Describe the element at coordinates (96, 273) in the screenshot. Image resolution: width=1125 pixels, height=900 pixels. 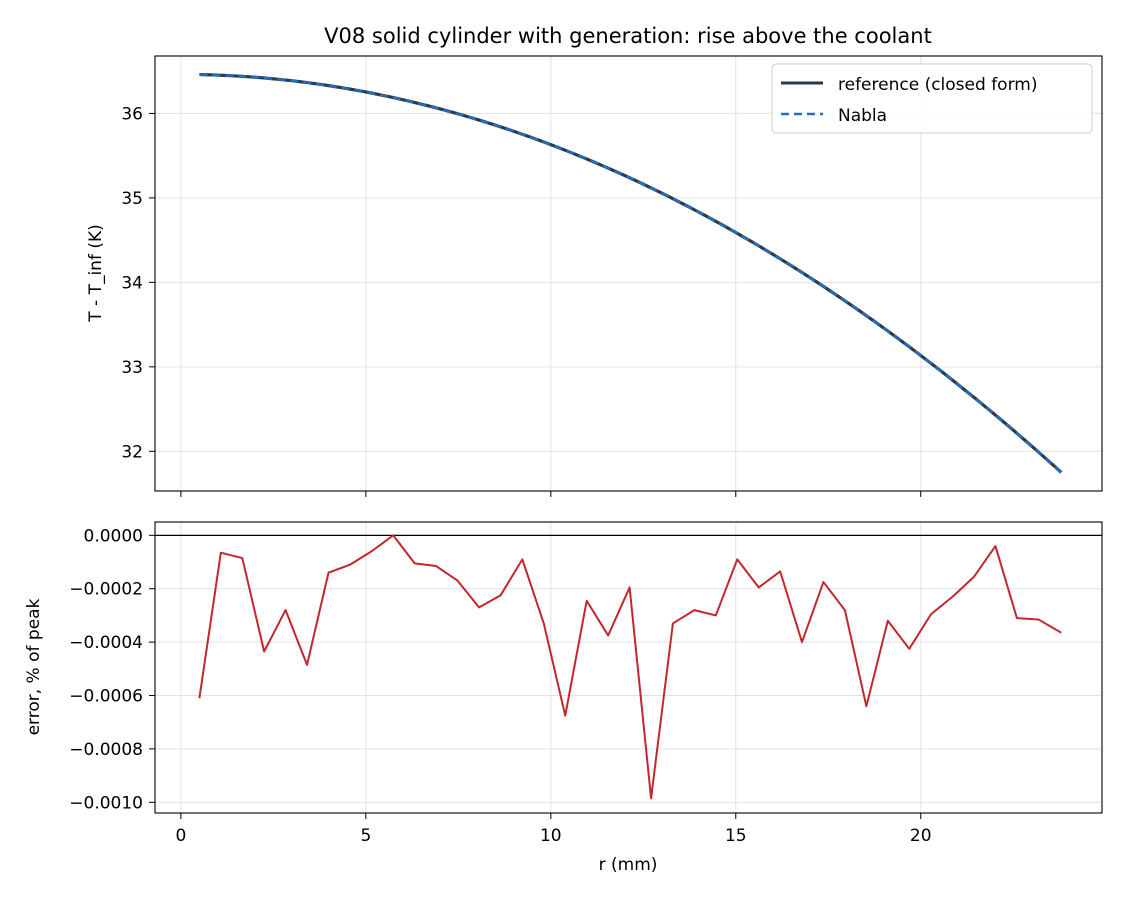
I see `top-y-axis-label: T - T_inf (K)` at that location.